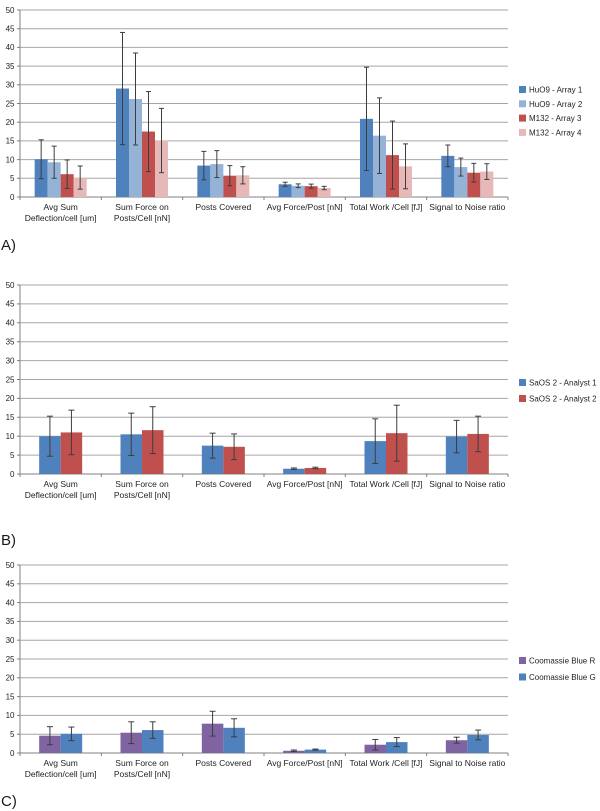 The image size is (600, 811). What do you see at coordinates (555, 132) in the screenshot?
I see `legend-label: M132 - Array 4` at bounding box center [555, 132].